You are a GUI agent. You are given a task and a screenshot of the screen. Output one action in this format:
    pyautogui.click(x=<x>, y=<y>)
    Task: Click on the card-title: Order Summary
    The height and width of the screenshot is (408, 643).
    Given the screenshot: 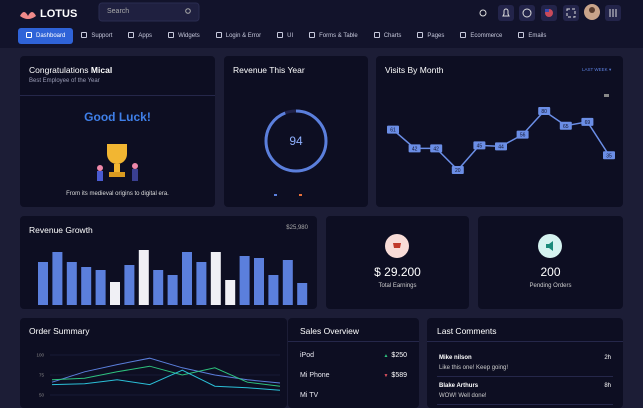 What is the action you would take?
    pyautogui.click(x=59, y=331)
    